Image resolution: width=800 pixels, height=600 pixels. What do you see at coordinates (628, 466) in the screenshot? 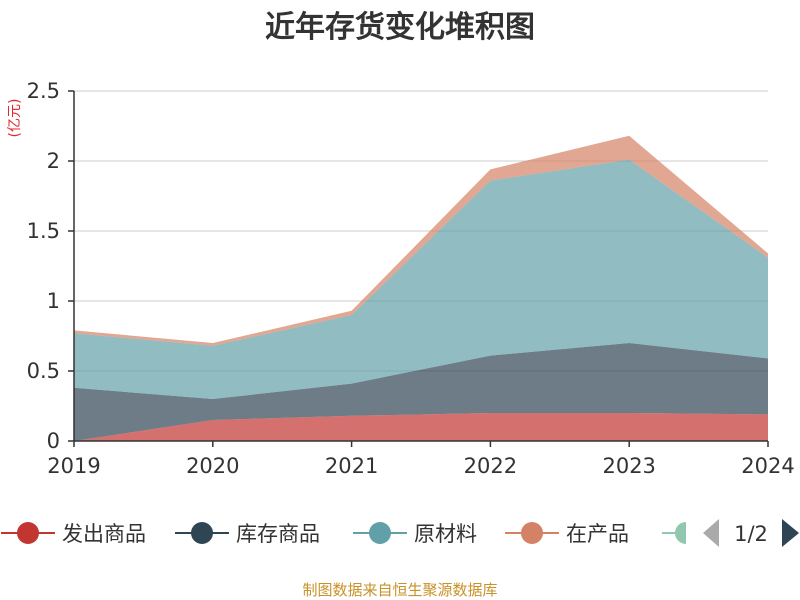
I see `x-tick-label: 2023` at bounding box center [628, 466].